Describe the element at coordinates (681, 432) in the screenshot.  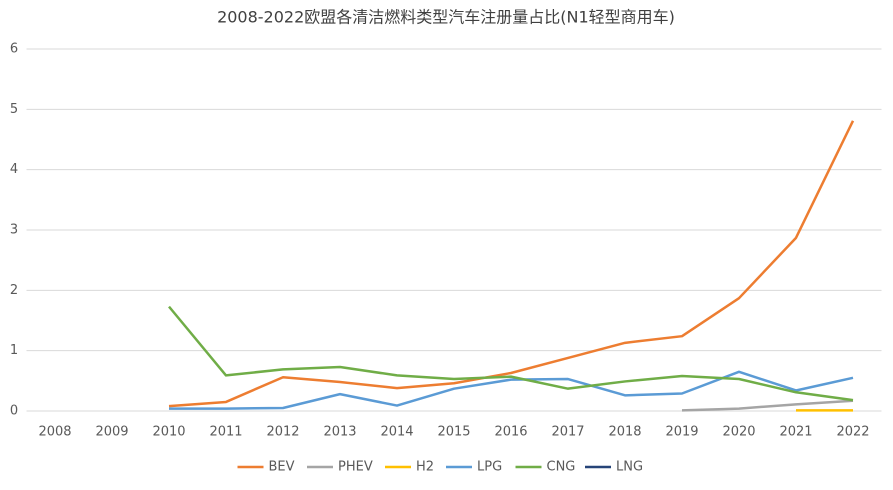
I see `x-tick-label: 2019` at that location.